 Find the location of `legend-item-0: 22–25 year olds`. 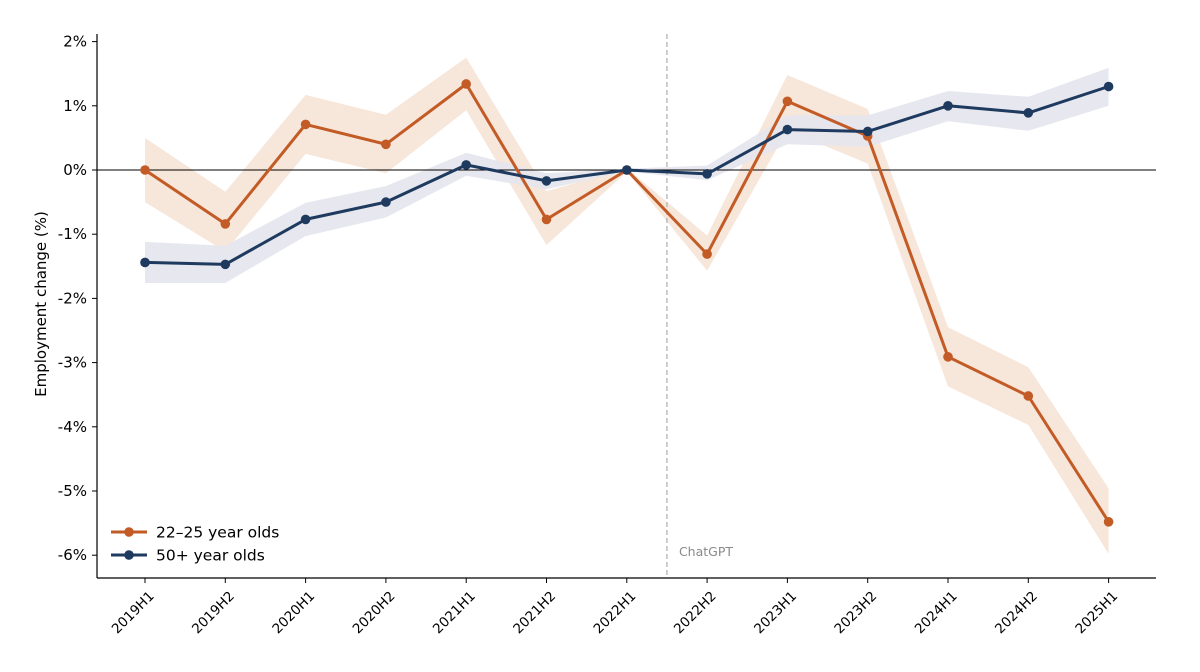

legend-item-0: 22–25 year olds is located at coordinates (195, 533).